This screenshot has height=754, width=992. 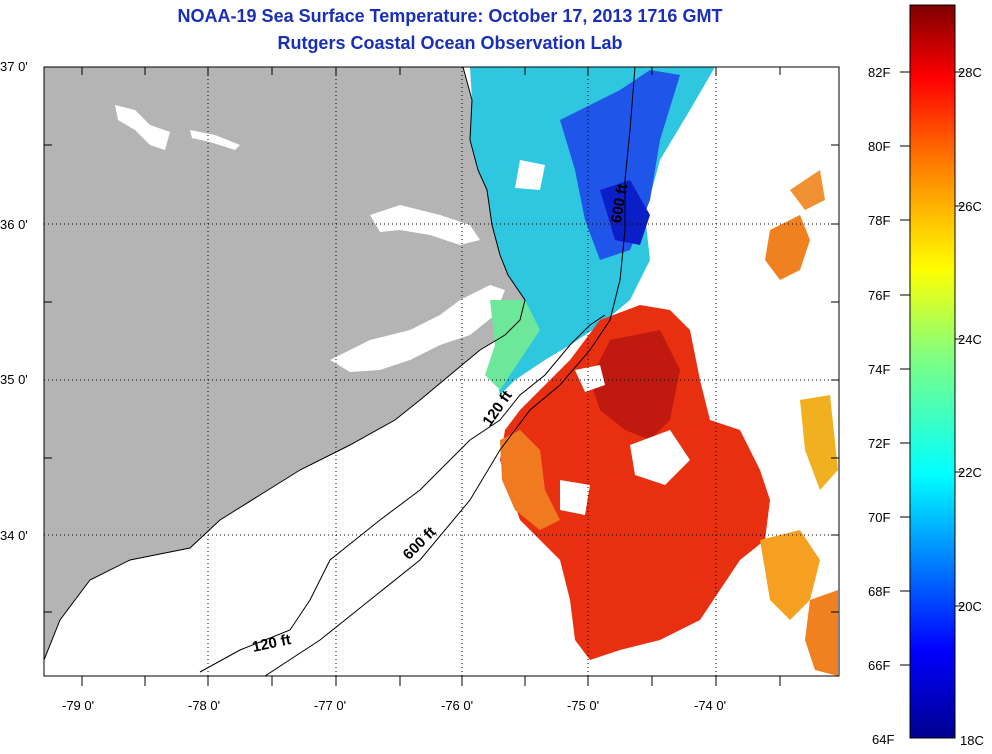 What do you see at coordinates (821, 633) in the screenshot?
I see `warm-patch-south` at bounding box center [821, 633].